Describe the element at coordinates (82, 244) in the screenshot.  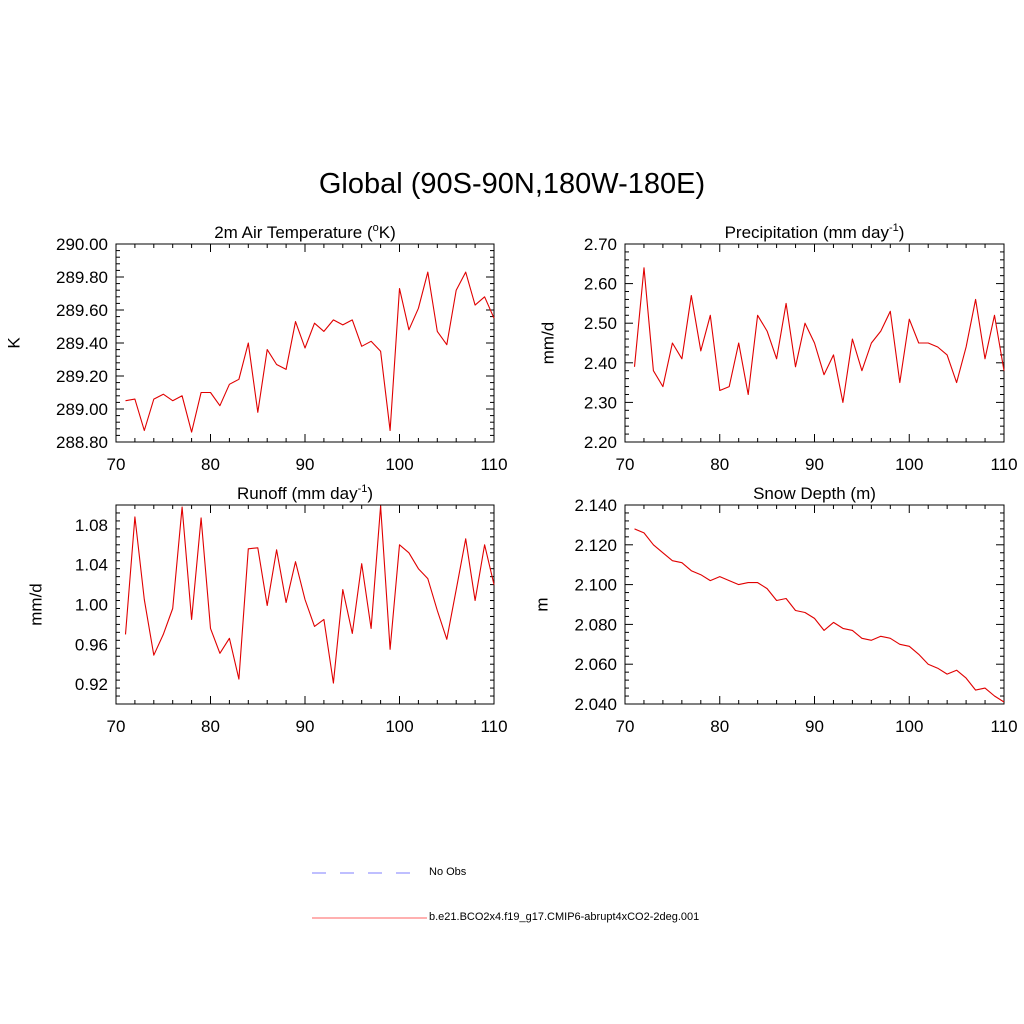
I see `y-tick-label: 290.00` at that location.